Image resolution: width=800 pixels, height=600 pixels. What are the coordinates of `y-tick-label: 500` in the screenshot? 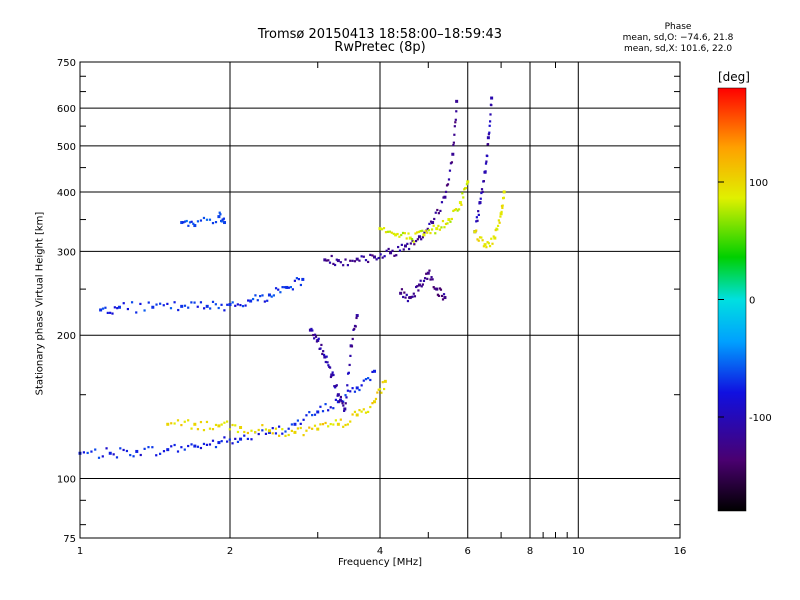 It's located at (66, 147).